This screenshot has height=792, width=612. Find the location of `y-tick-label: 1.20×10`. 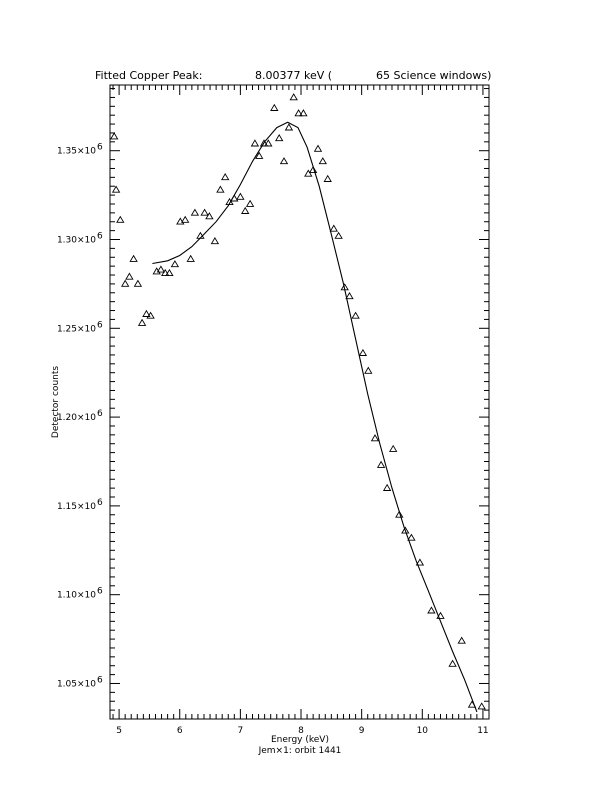

y-tick-label: 1.20×10 is located at coordinates (76, 418).